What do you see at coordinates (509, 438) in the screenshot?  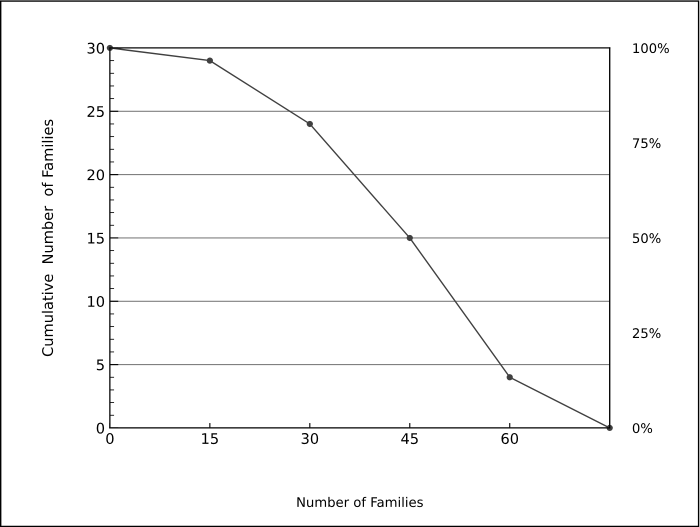 I see `x-tick-label: 60` at bounding box center [509, 438].